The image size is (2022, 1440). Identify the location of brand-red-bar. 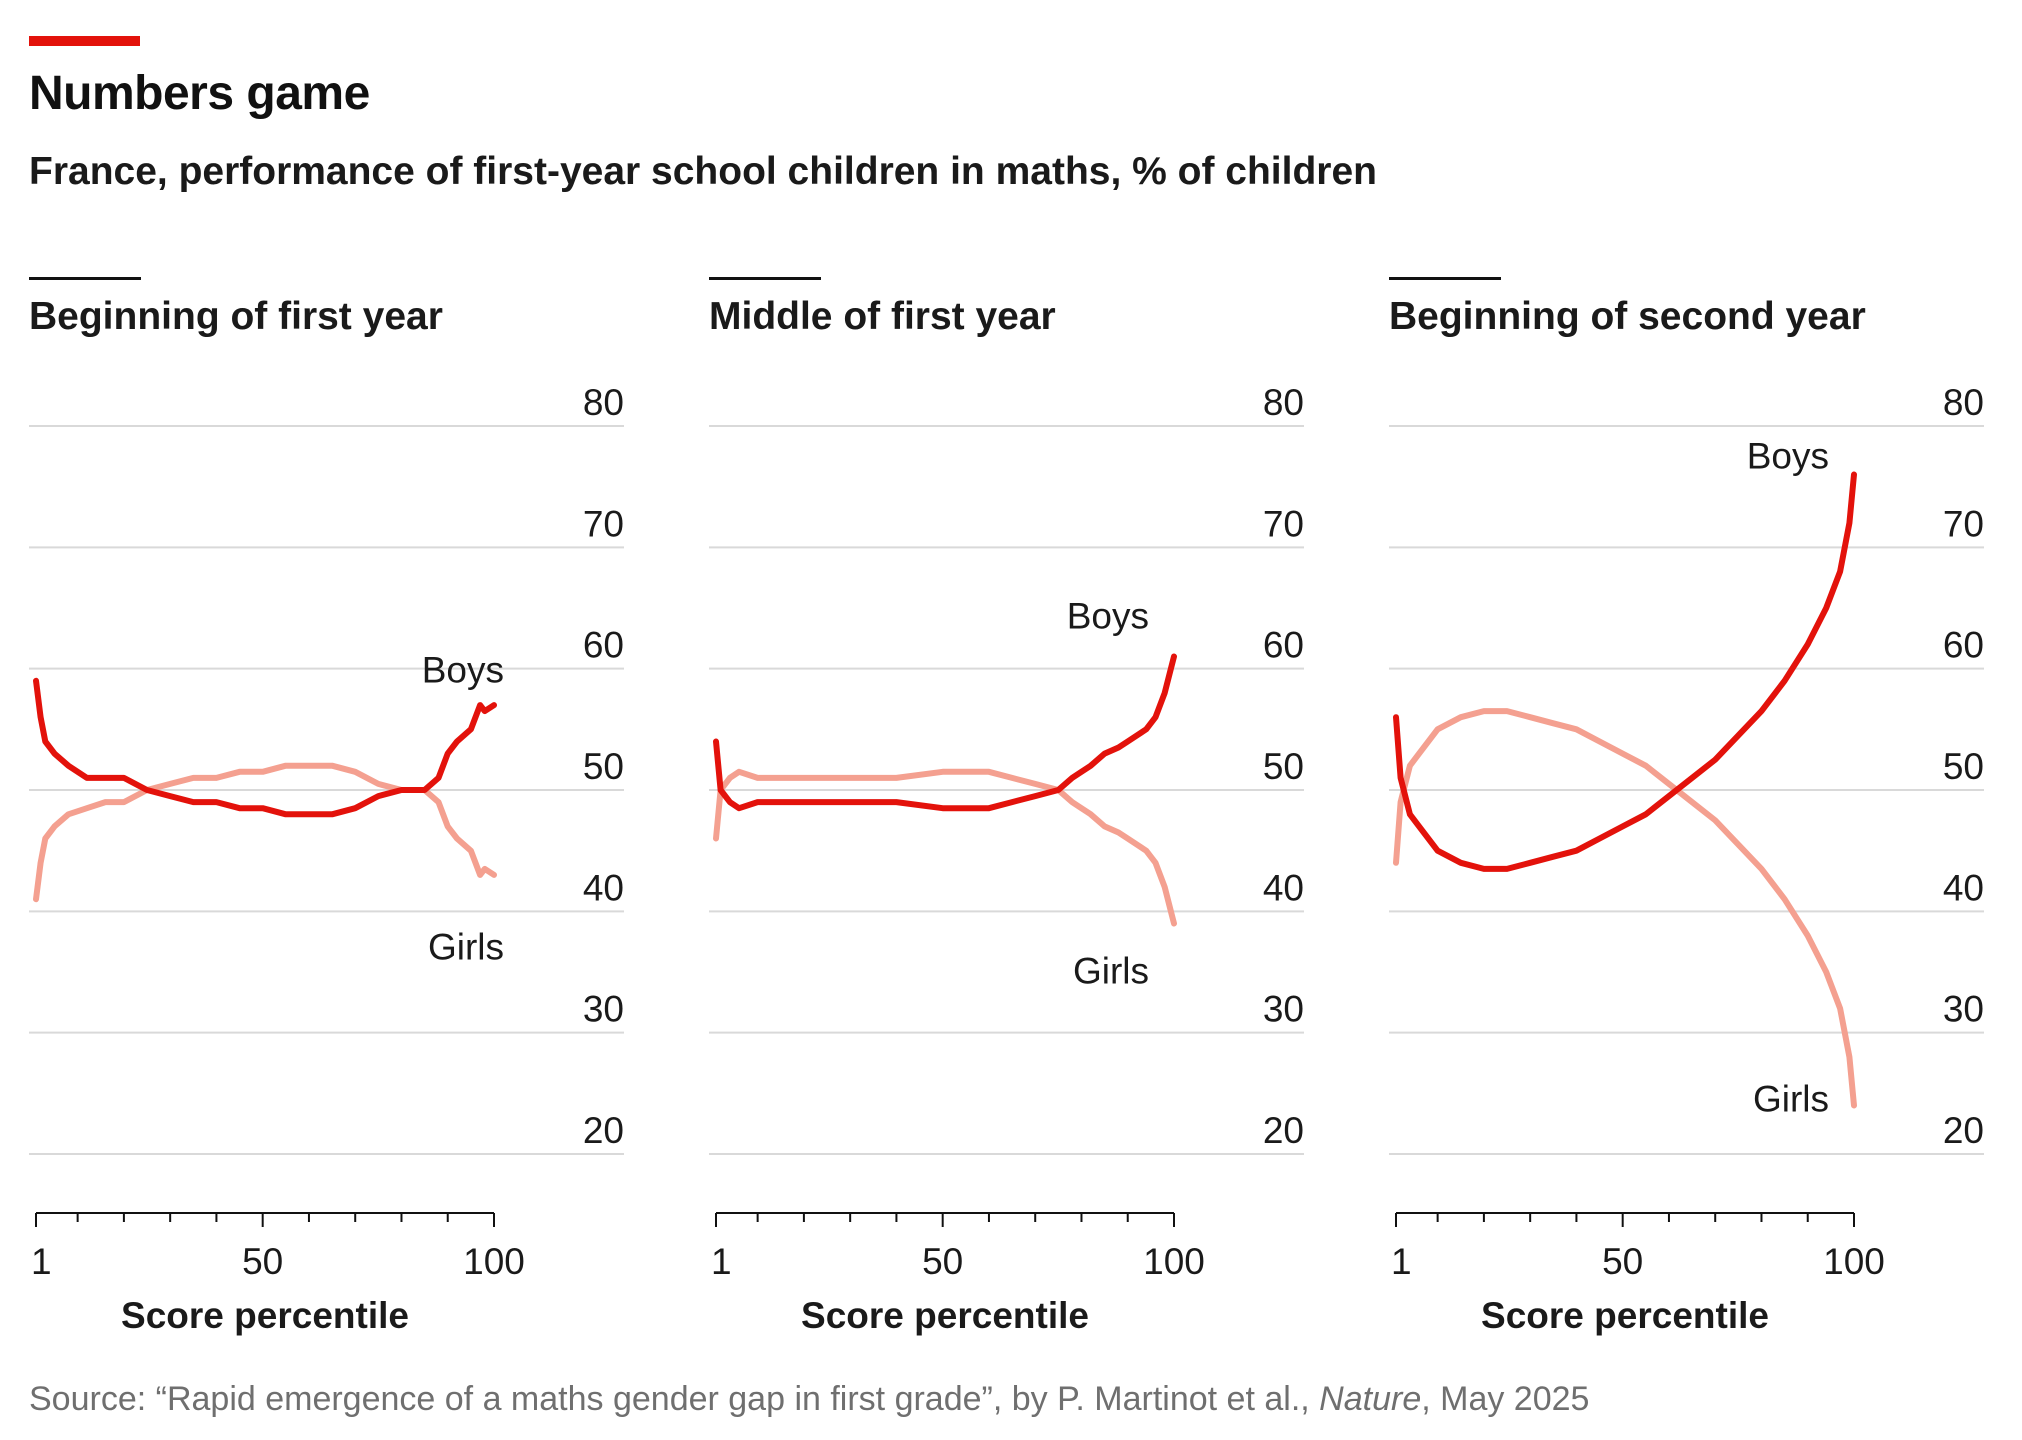
(84, 41).